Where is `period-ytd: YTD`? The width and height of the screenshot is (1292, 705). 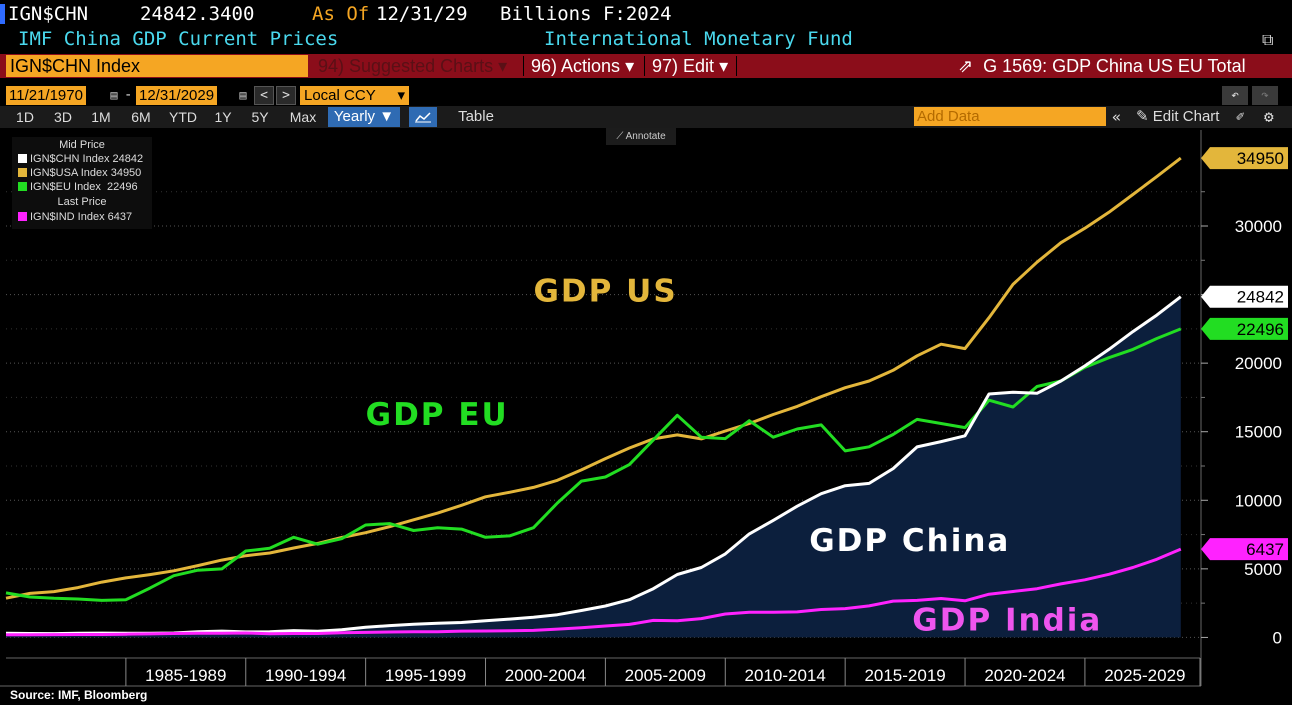
period-ytd: YTD is located at coordinates (183, 117).